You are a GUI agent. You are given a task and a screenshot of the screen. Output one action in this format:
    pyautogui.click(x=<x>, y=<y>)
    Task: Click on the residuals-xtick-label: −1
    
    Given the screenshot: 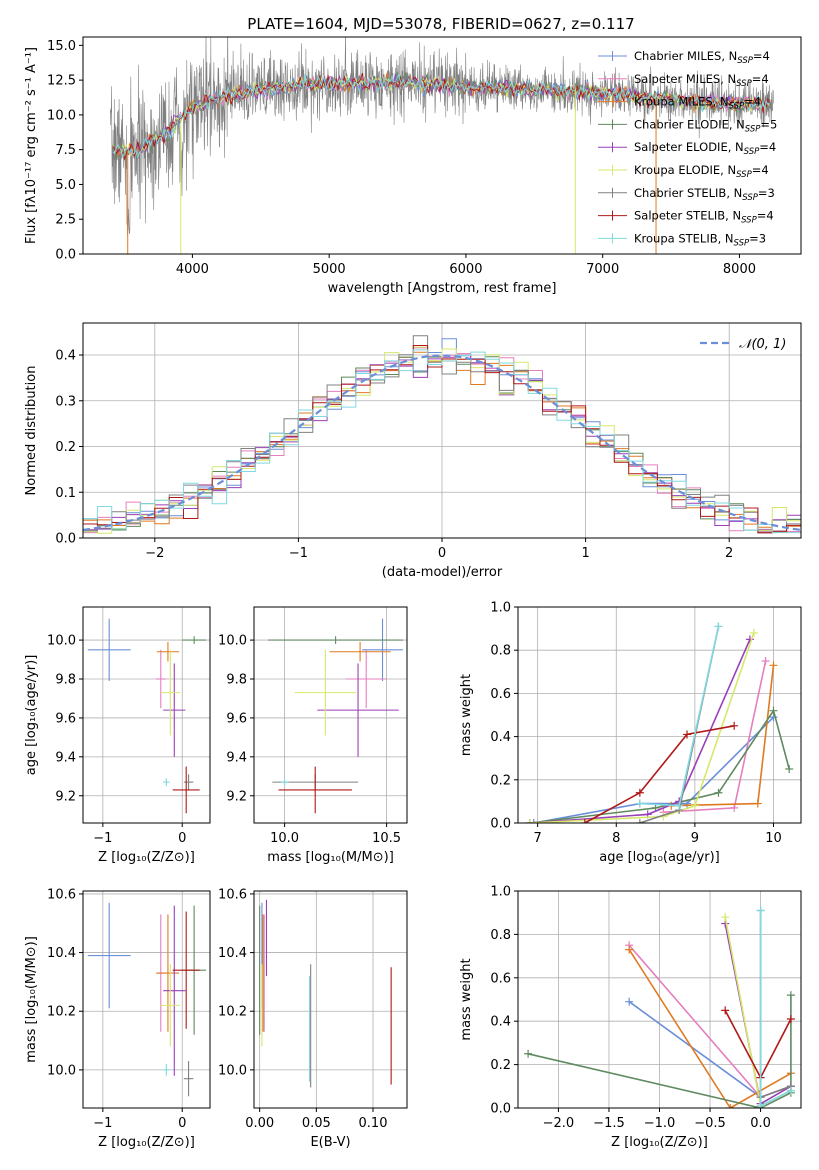 What is the action you would take?
    pyautogui.click(x=298, y=553)
    